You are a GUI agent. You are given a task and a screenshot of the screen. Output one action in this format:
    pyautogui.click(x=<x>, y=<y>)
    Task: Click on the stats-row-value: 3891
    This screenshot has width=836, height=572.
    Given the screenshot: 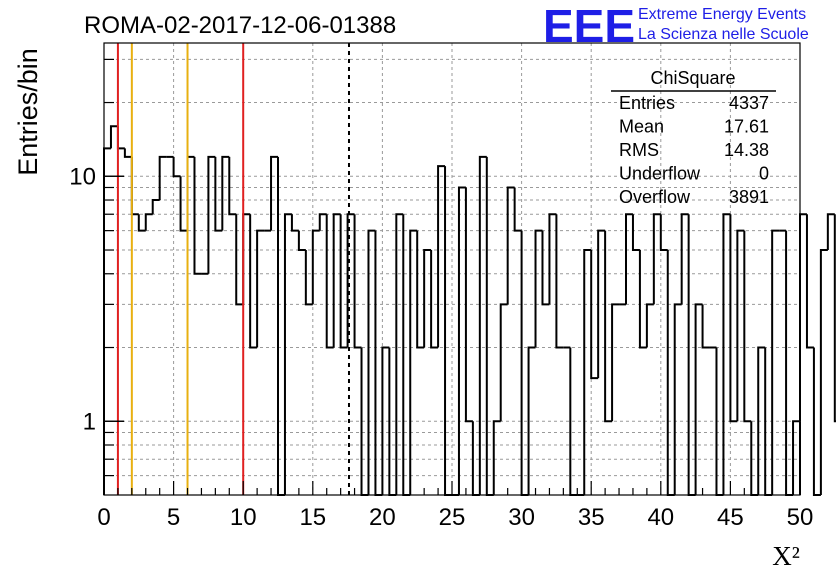 What is the action you would take?
    pyautogui.click(x=749, y=197)
    